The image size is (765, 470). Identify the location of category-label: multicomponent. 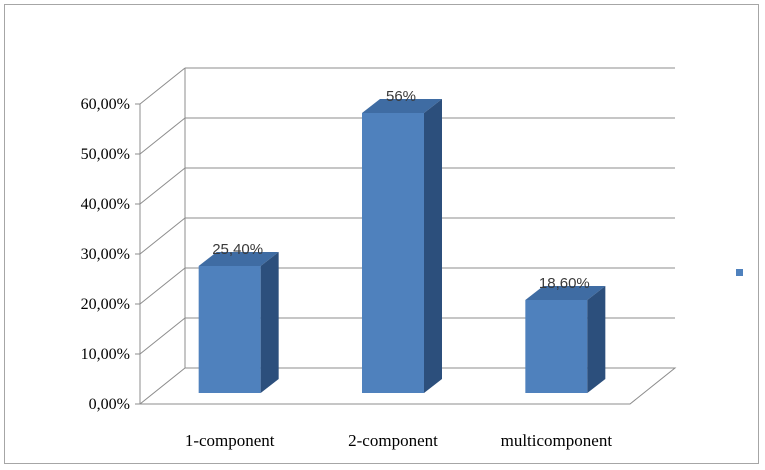
(557, 440).